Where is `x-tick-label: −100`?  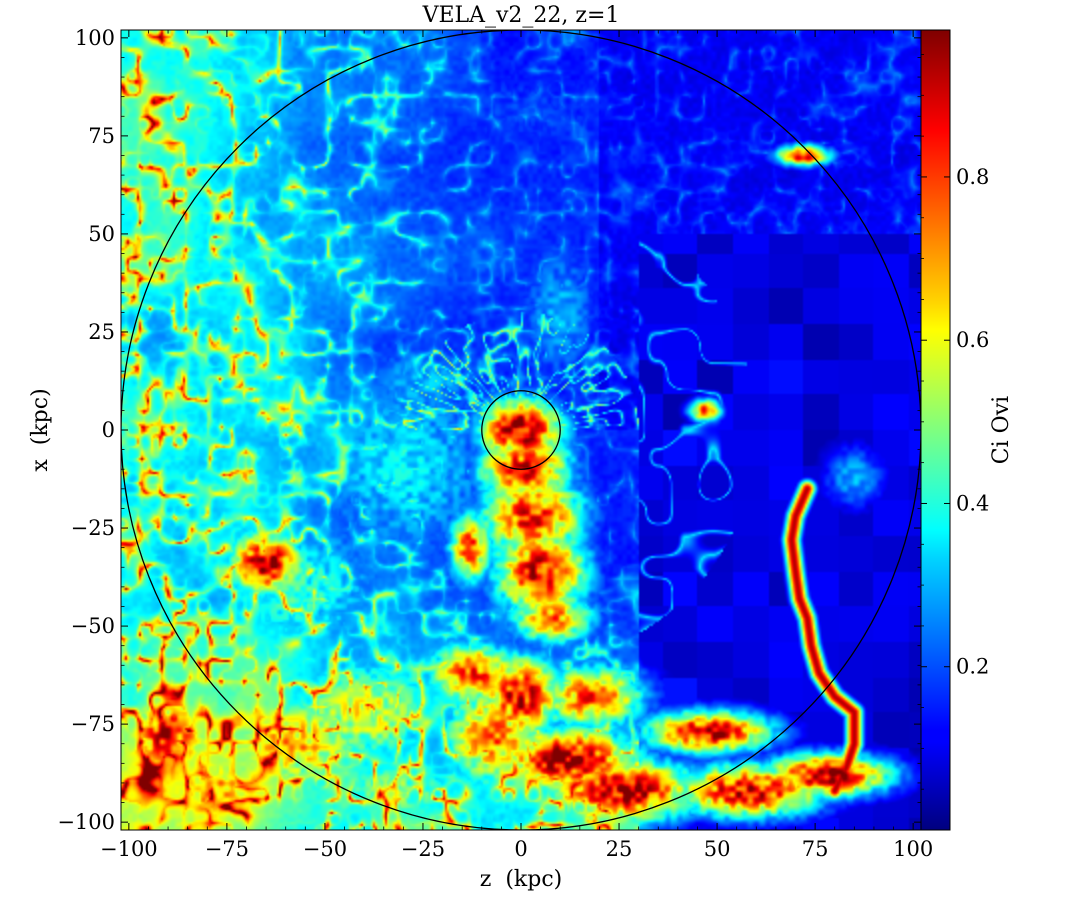
x-tick-label: −100 is located at coordinates (129, 849).